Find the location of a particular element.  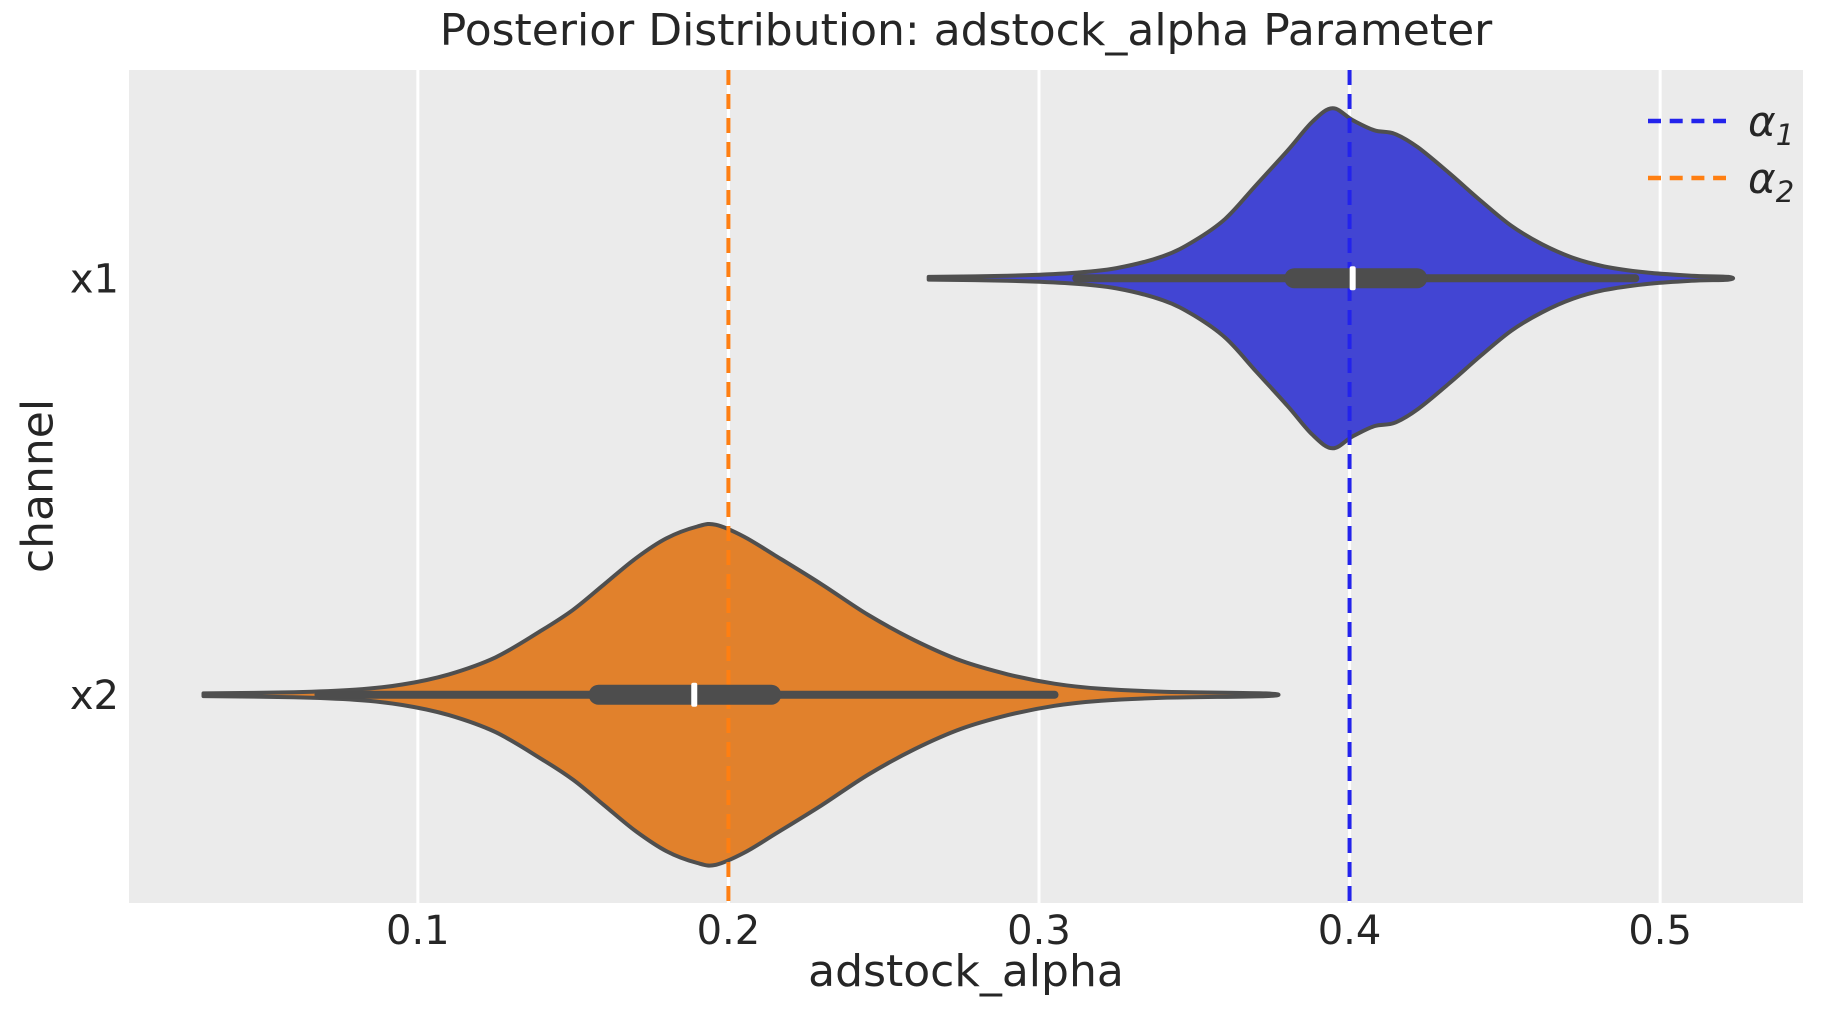

inner-box-x2 is located at coordinates (686, 694).